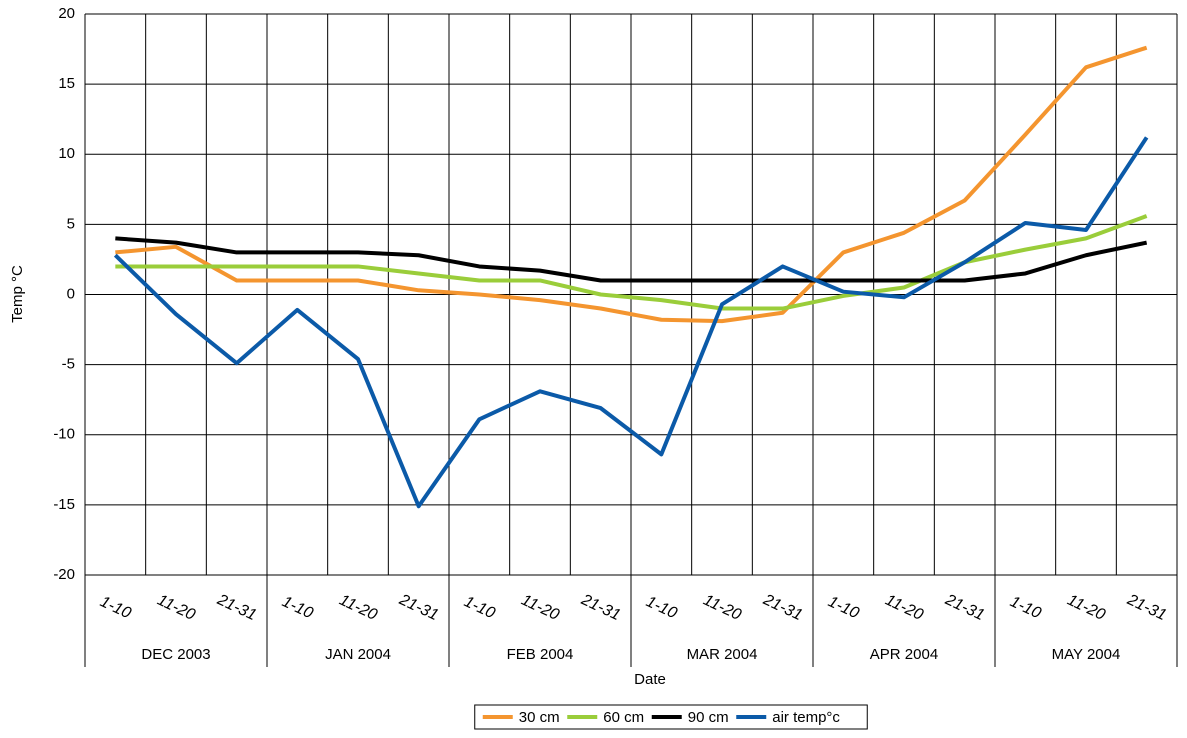 This screenshot has width=1187, height=738. Describe the element at coordinates (64, 574) in the screenshot. I see `y-tick-label: -20` at that location.